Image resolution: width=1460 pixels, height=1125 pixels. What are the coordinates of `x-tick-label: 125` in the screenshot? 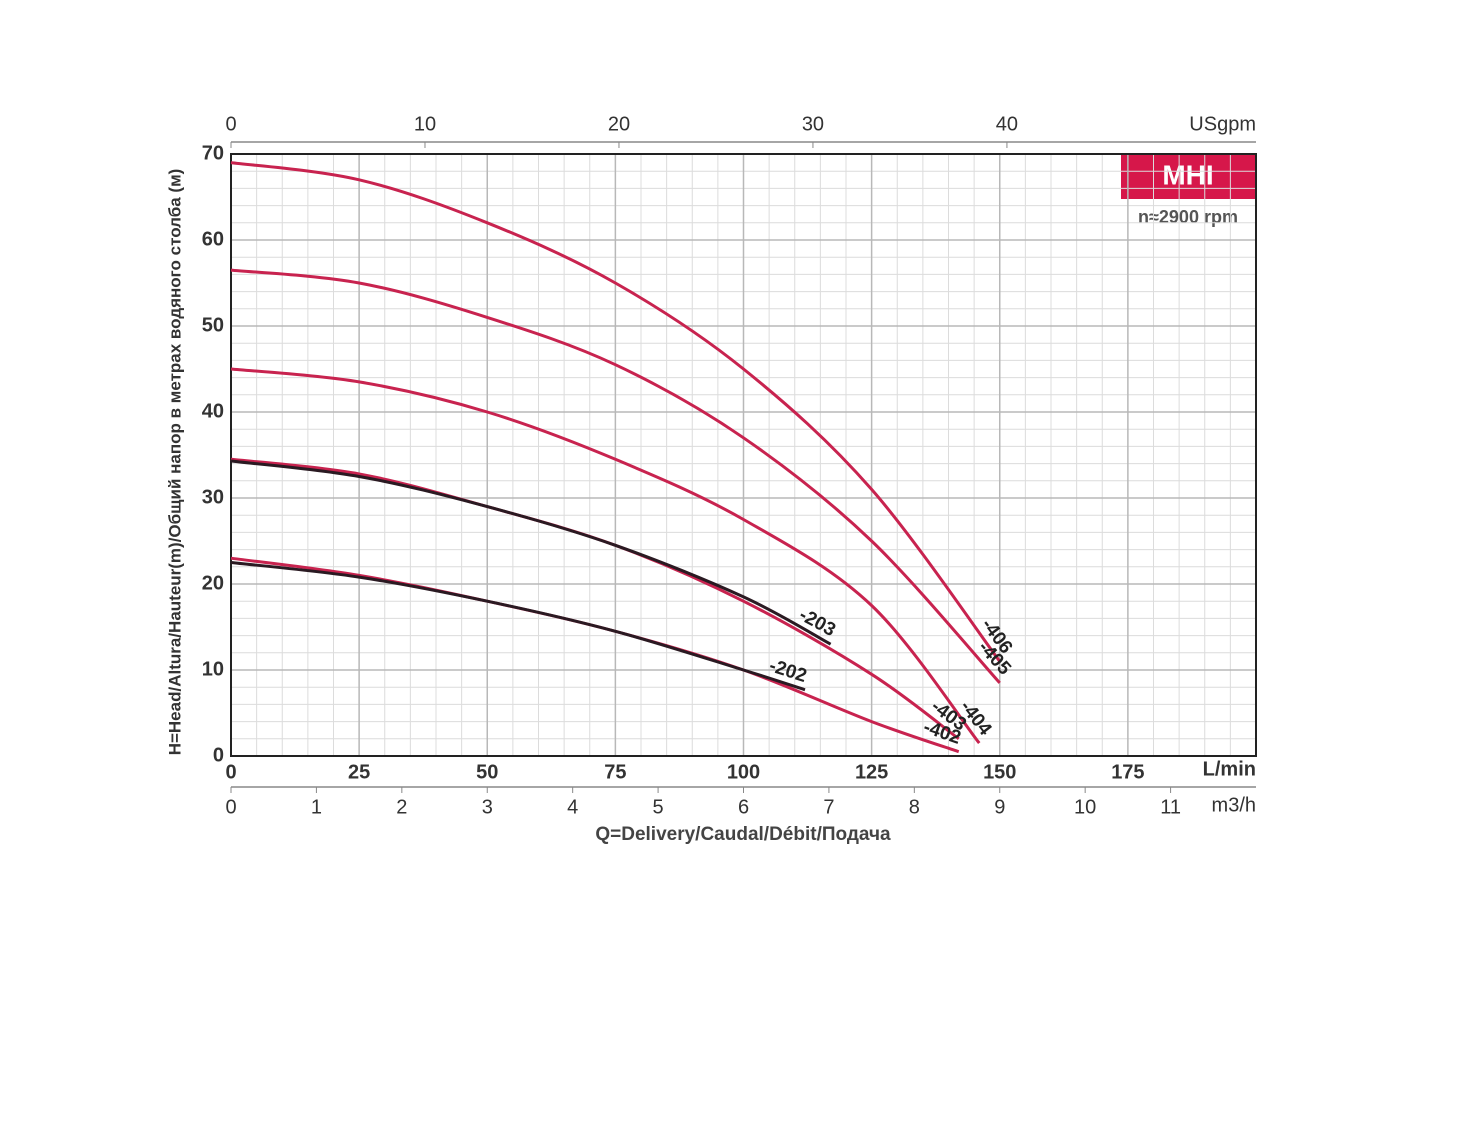 It's located at (871, 772).